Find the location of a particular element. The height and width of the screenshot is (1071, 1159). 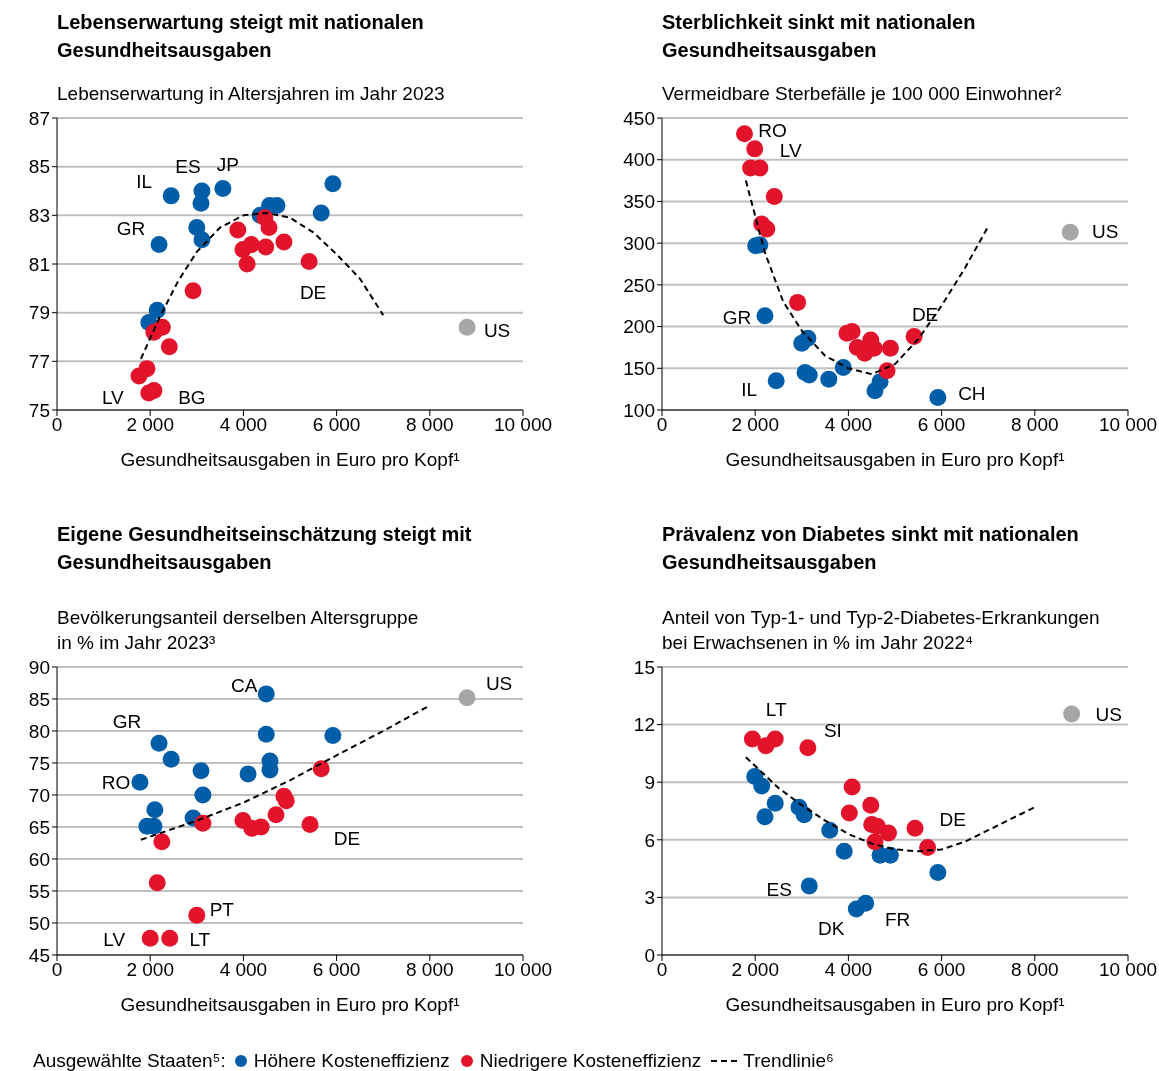

annotation: FR is located at coordinates (897, 919).